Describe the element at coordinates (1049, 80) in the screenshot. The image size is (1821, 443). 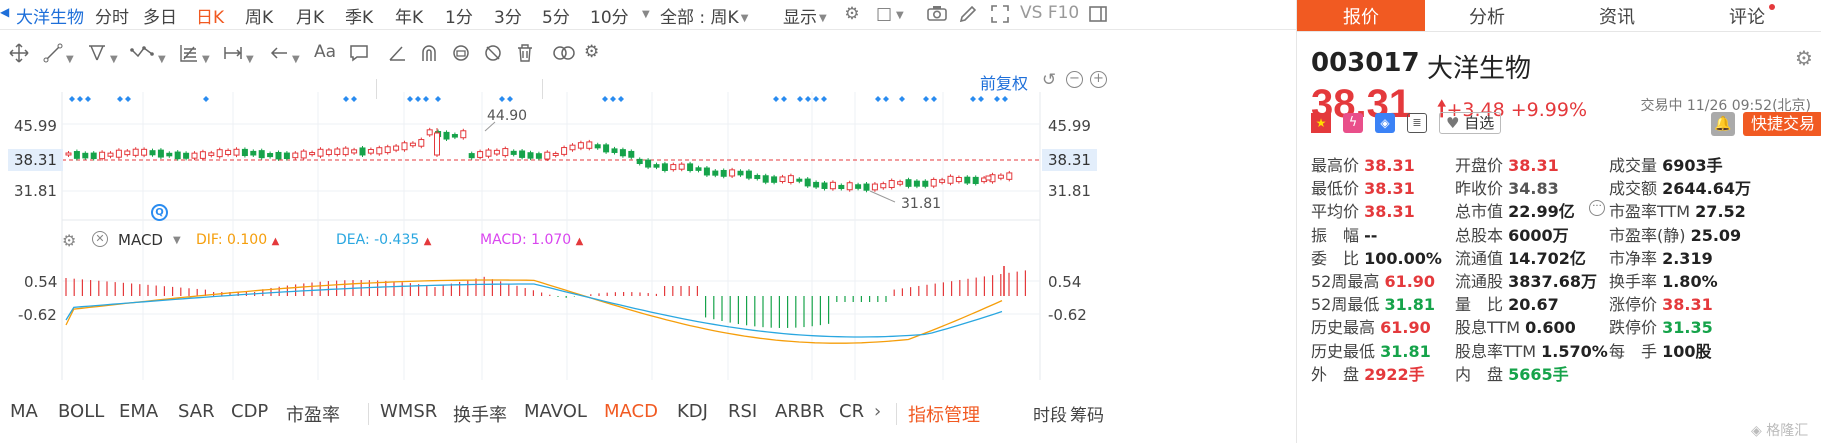
I see `reset-icon: ↺` at that location.